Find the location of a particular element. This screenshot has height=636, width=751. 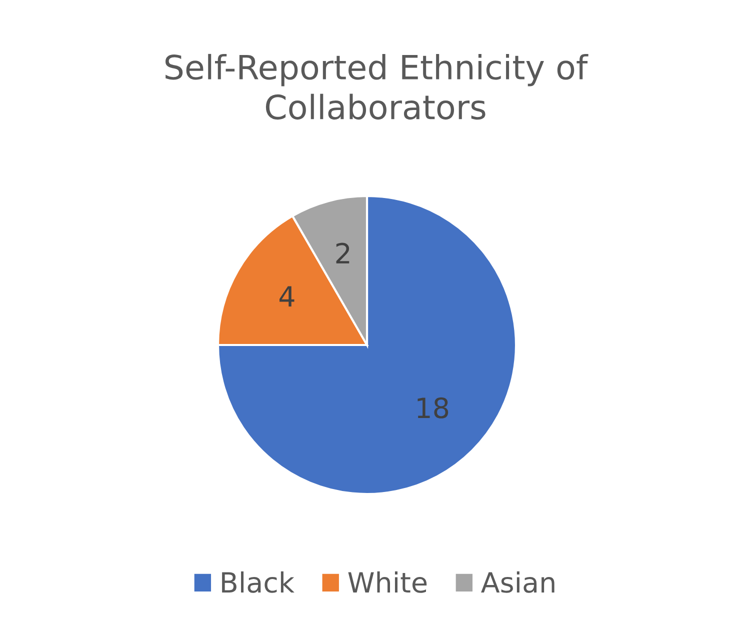

data-label: 4 is located at coordinates (287, 296).